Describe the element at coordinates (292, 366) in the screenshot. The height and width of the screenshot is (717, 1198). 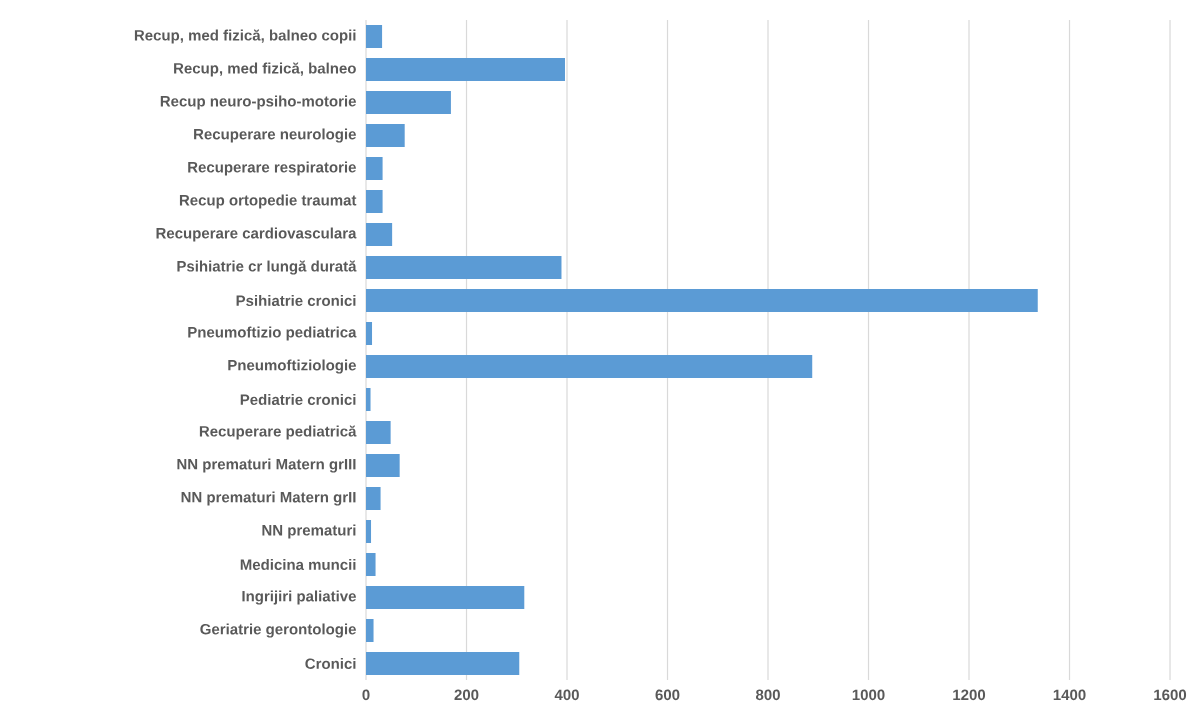
I see `y-tick-label: Pneumoftiziologie` at that location.